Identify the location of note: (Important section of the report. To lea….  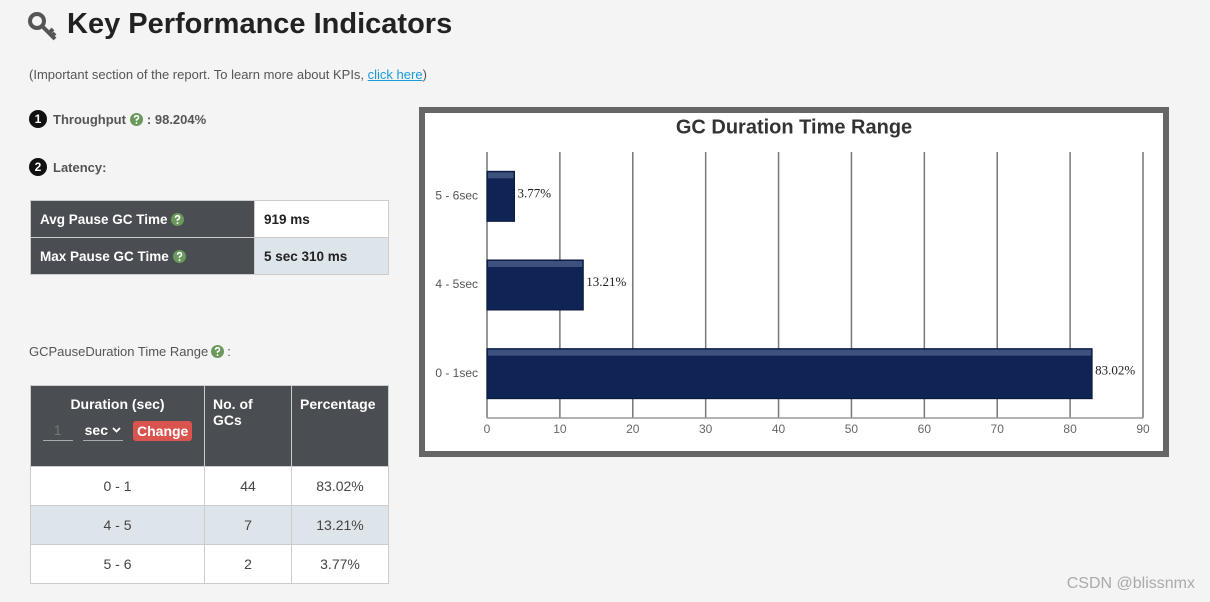
(228, 74).